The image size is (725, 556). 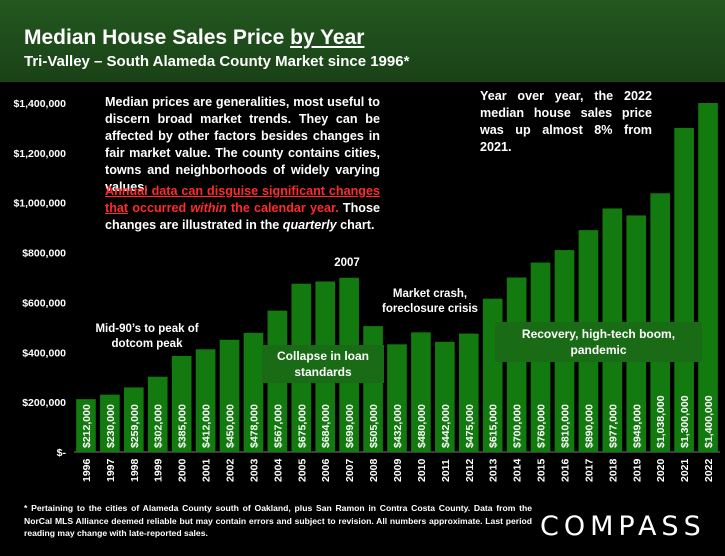 What do you see at coordinates (44, 353) in the screenshot?
I see `y-tick-label: $400,000` at bounding box center [44, 353].